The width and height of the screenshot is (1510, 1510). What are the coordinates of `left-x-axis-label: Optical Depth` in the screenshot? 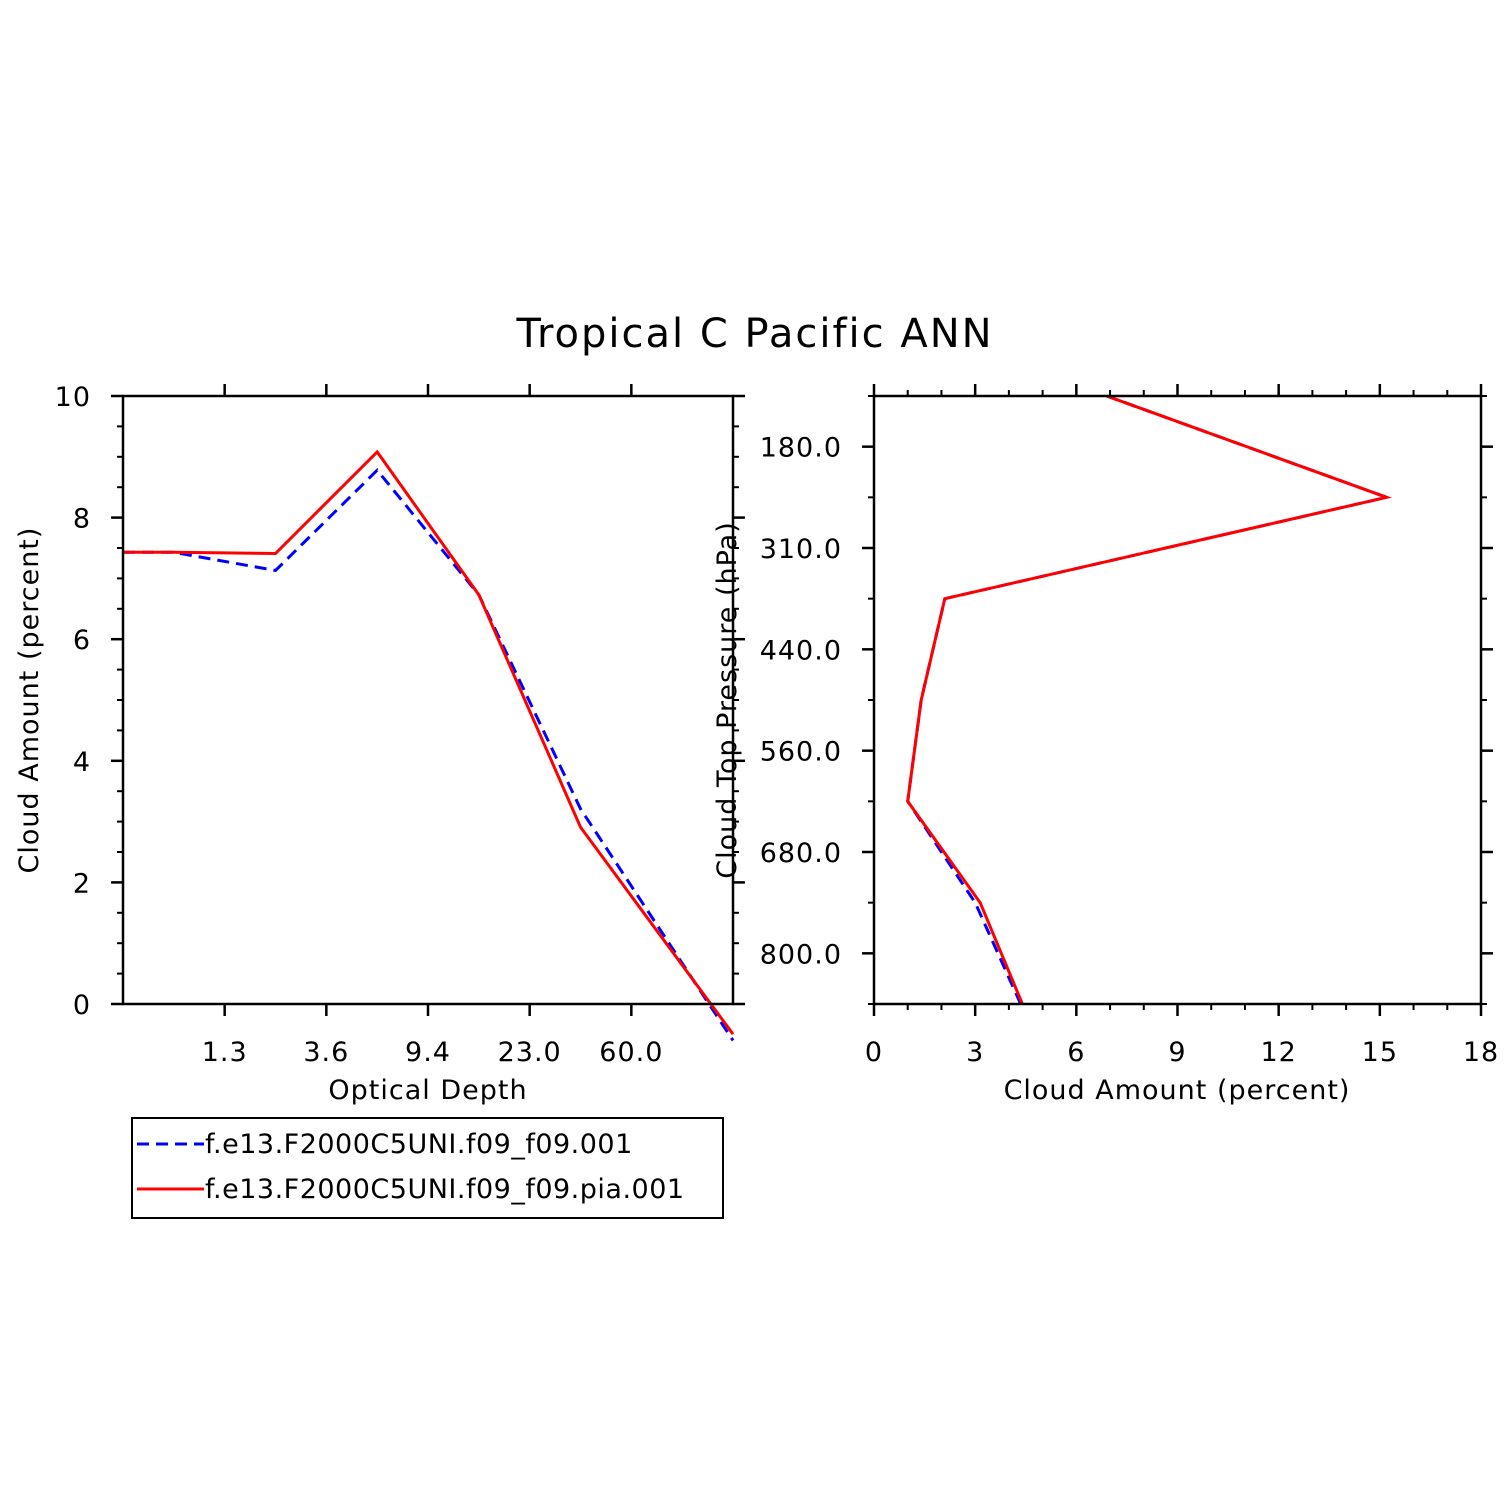 It's located at (427, 1090).